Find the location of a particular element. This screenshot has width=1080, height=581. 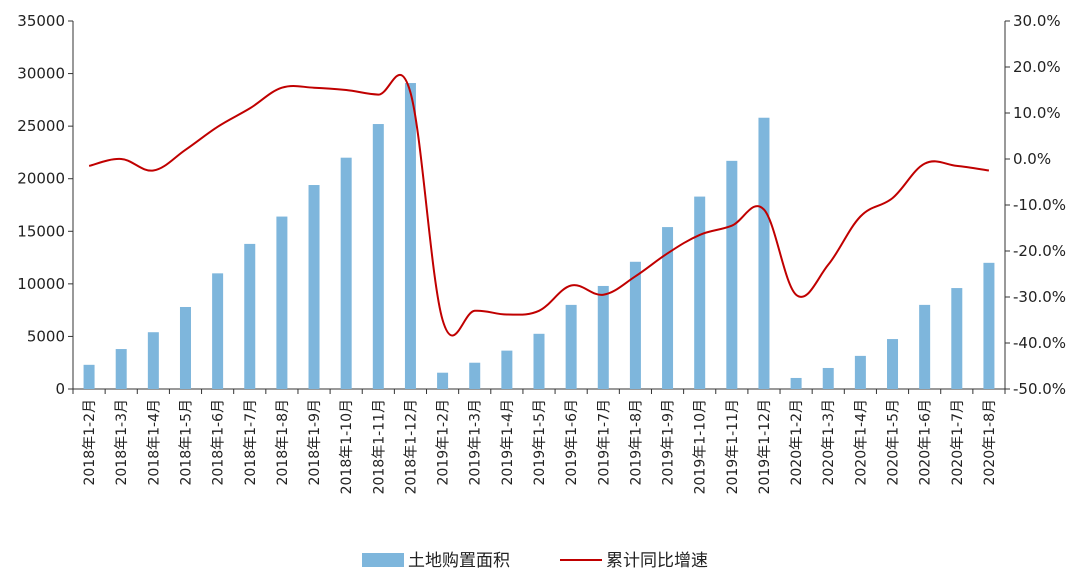

category-label: 2020年1-5月 is located at coordinates (894, 442).